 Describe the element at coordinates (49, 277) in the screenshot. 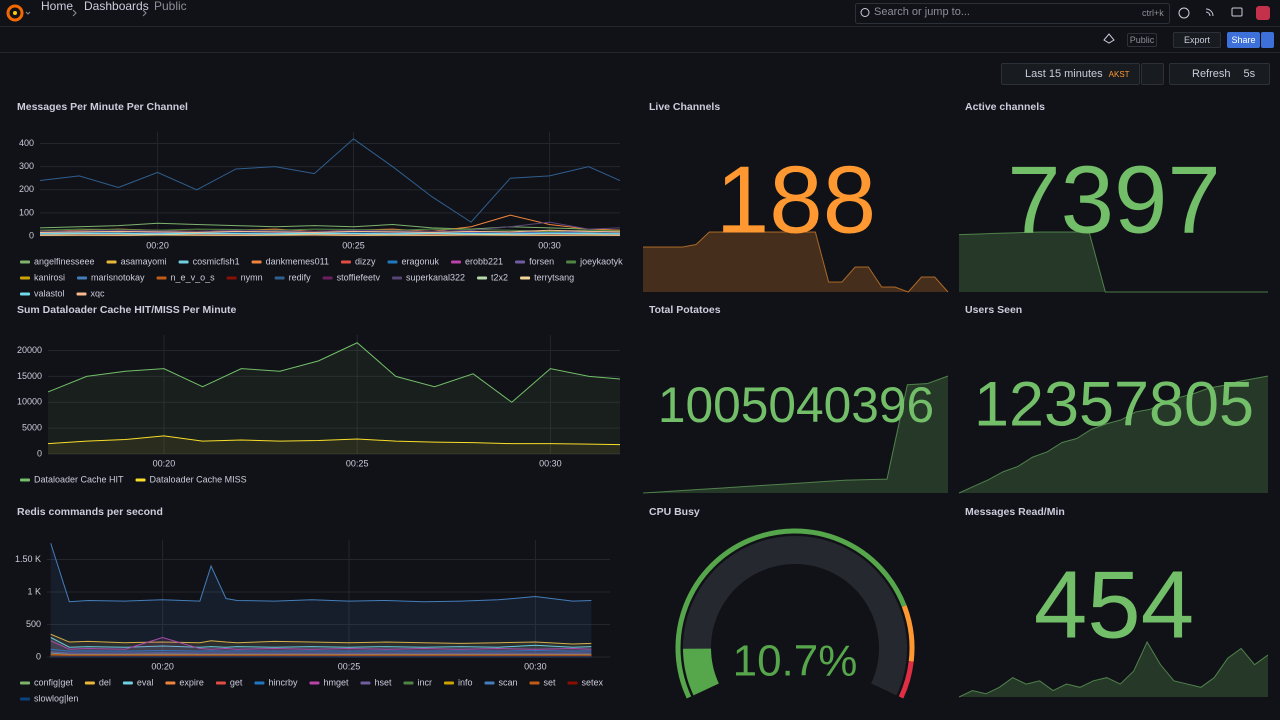

I see `legend-label: kanirosi` at that location.